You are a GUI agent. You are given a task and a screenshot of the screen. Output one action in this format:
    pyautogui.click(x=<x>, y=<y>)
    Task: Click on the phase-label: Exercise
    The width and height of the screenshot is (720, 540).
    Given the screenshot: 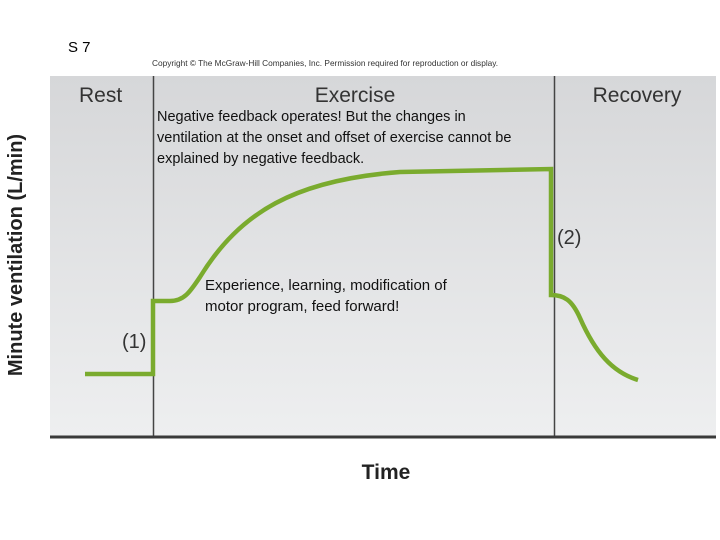 What is the action you would take?
    pyautogui.click(x=355, y=95)
    